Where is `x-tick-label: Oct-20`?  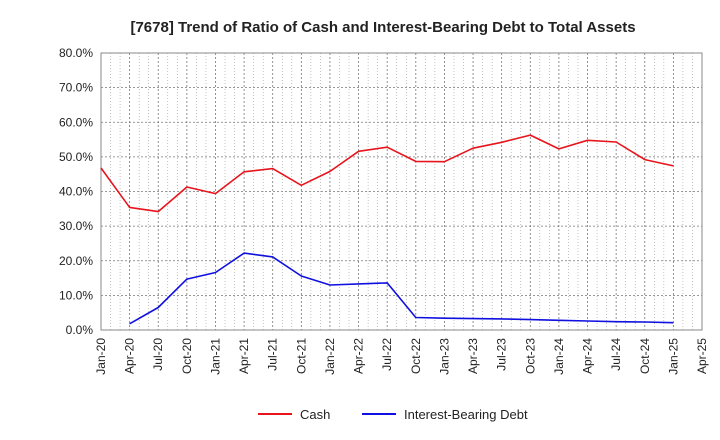 x-tick-label: Oct-20 is located at coordinates (187, 356).